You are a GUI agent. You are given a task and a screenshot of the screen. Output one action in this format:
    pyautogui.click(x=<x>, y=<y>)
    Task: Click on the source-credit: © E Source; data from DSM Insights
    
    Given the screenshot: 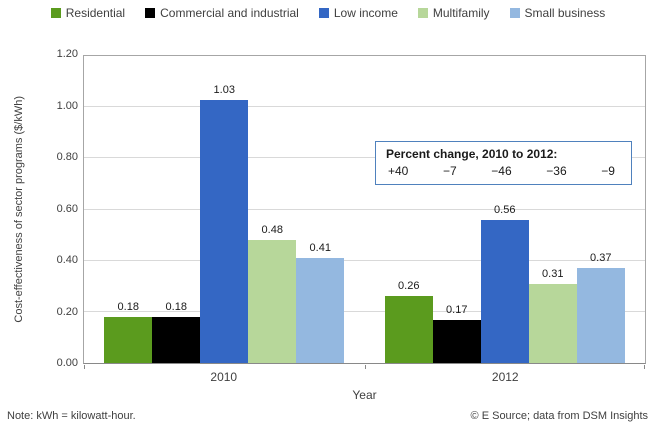 What is the action you would take?
    pyautogui.click(x=559, y=416)
    